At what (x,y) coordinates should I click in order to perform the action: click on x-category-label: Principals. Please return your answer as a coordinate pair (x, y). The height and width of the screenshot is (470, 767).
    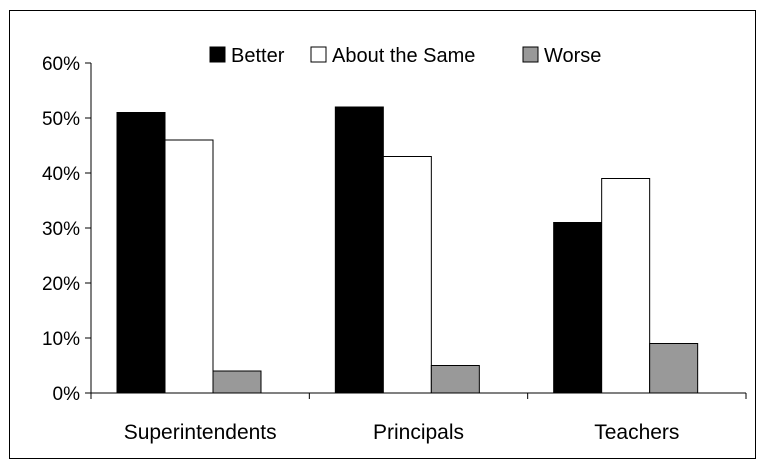
    Looking at the image, I should click on (418, 432).